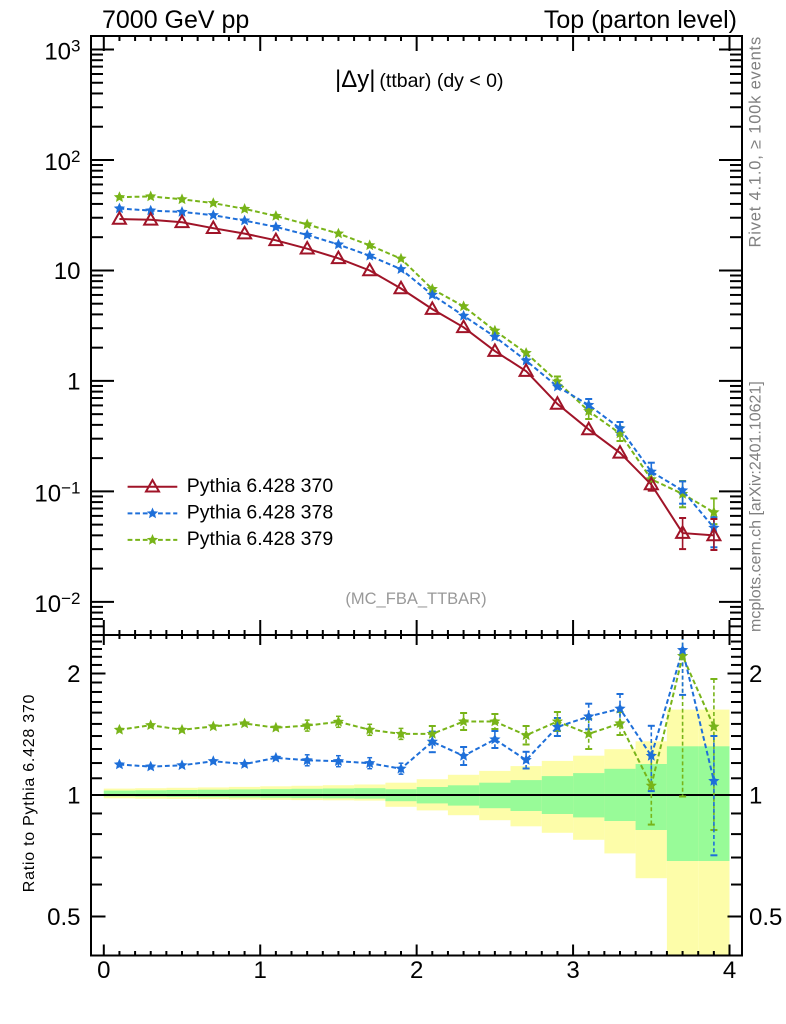 The height and width of the screenshot is (1024, 786). Describe the element at coordinates (756, 141) in the screenshot. I see `svg-text: Rivet 4.1.0, ≥ 100k events` at that location.